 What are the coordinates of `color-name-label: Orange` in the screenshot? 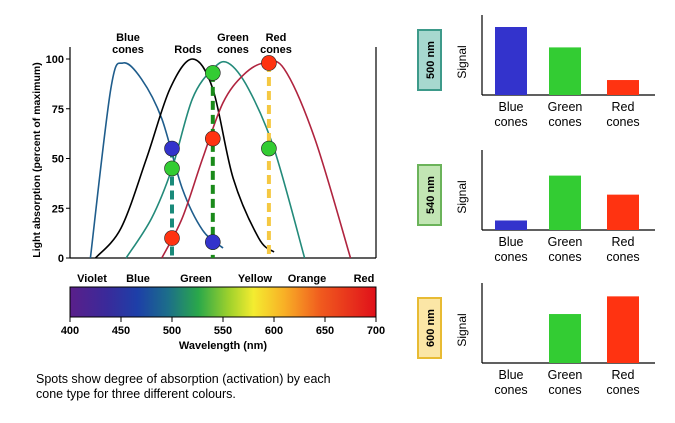 It's located at (307, 279).